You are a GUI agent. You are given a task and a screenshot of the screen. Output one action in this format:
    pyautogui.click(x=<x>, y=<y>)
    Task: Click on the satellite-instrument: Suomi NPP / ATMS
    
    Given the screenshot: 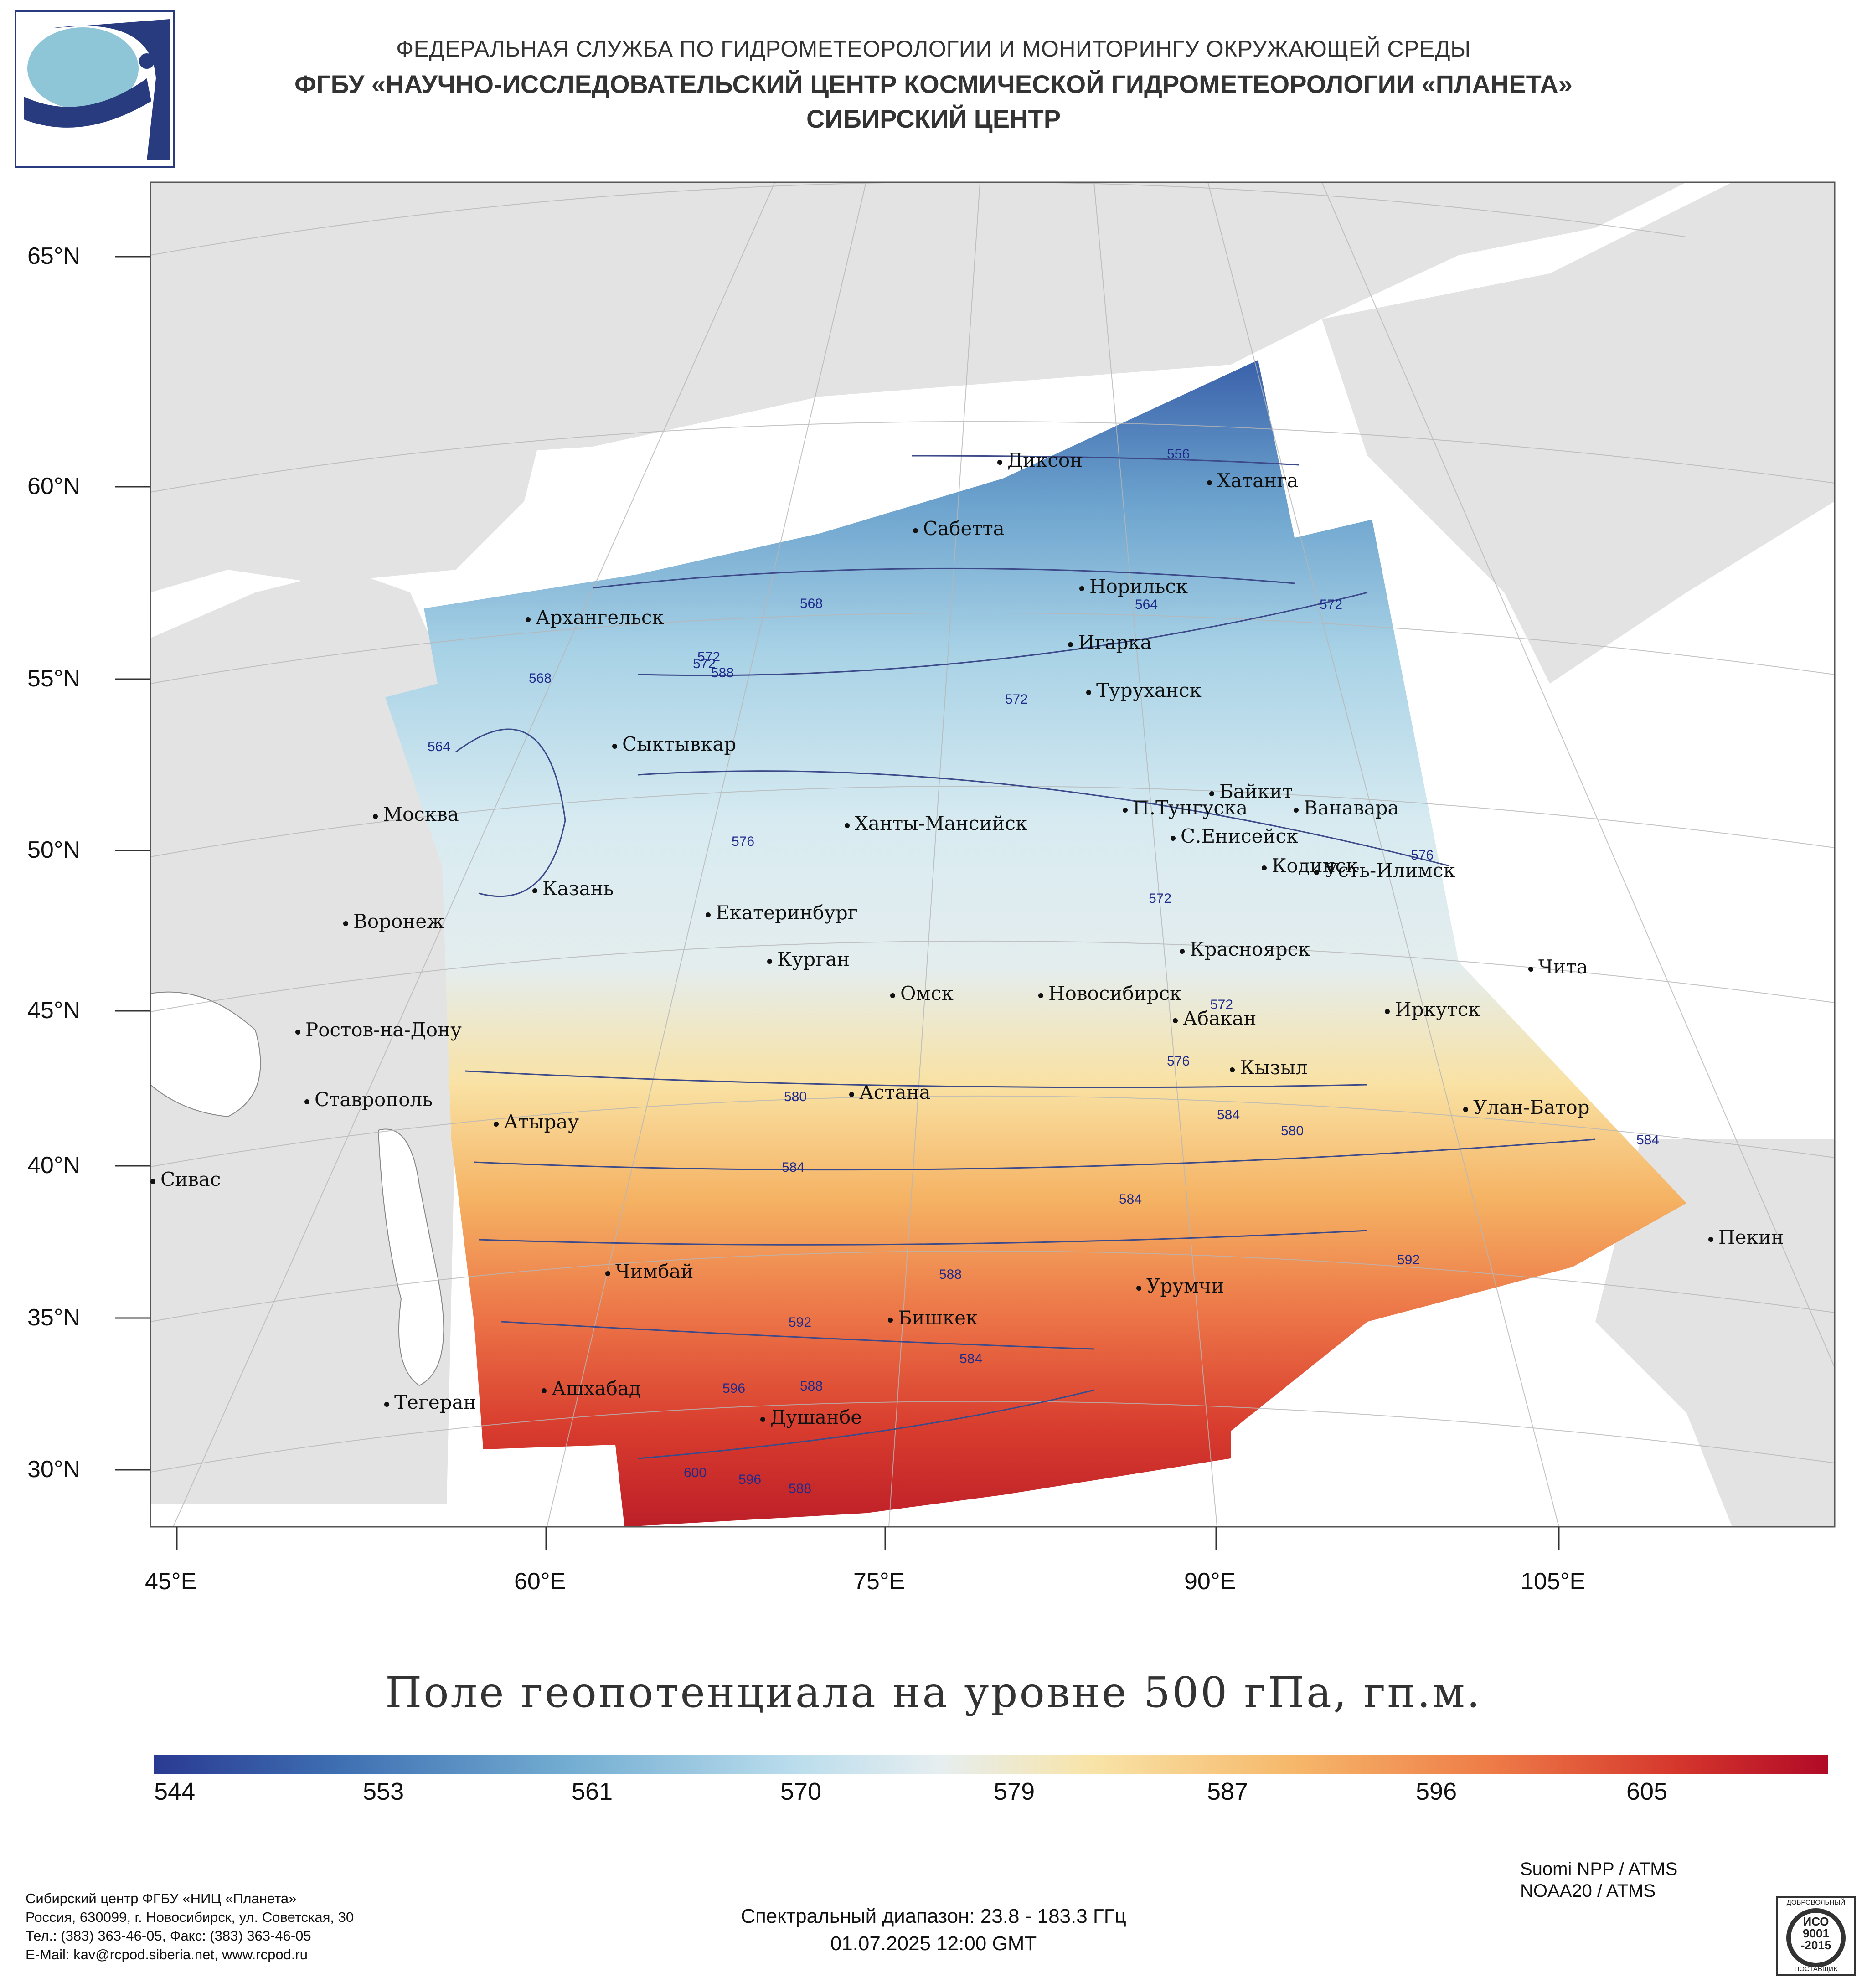 What is the action you would take?
    pyautogui.click(x=1599, y=1869)
    